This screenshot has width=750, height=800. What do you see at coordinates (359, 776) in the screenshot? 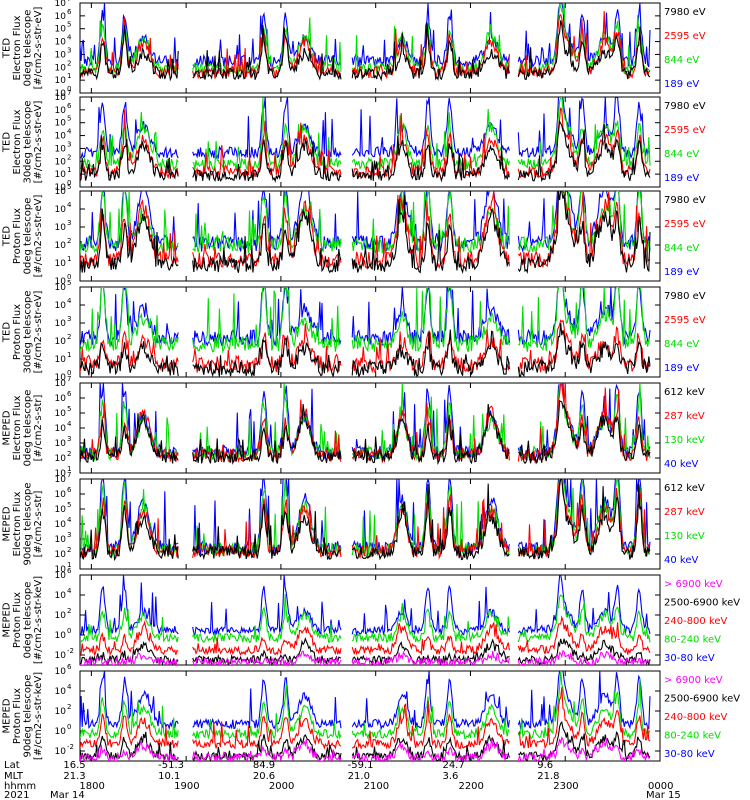
I see `mlt-value: 21.0` at bounding box center [359, 776].